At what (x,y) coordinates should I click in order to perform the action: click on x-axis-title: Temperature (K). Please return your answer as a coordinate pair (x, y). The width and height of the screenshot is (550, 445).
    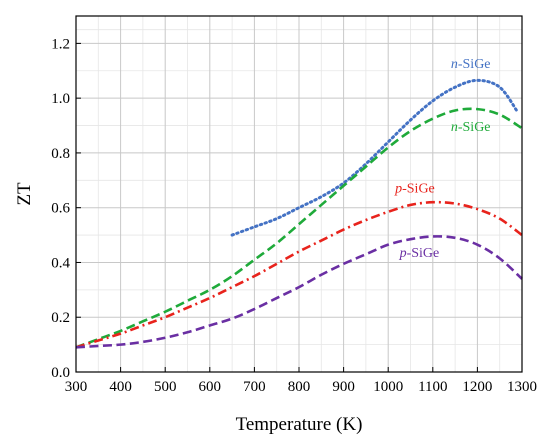
    Looking at the image, I should click on (299, 424).